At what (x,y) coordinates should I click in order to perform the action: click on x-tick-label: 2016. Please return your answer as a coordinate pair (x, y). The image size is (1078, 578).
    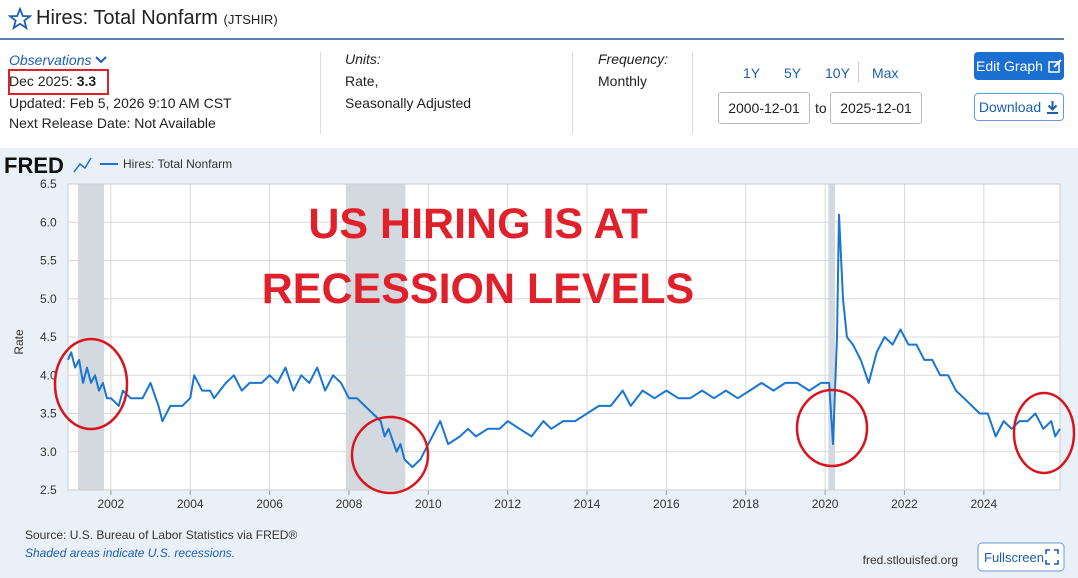
    Looking at the image, I should click on (666, 504).